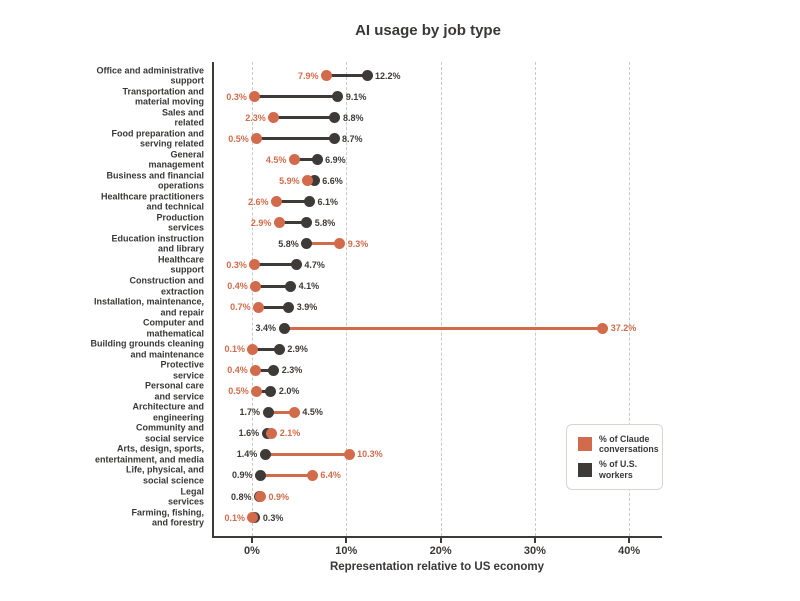 The width and height of the screenshot is (800, 601). Describe the element at coordinates (185, 496) in the screenshot. I see `category-label: Legal services` at that location.